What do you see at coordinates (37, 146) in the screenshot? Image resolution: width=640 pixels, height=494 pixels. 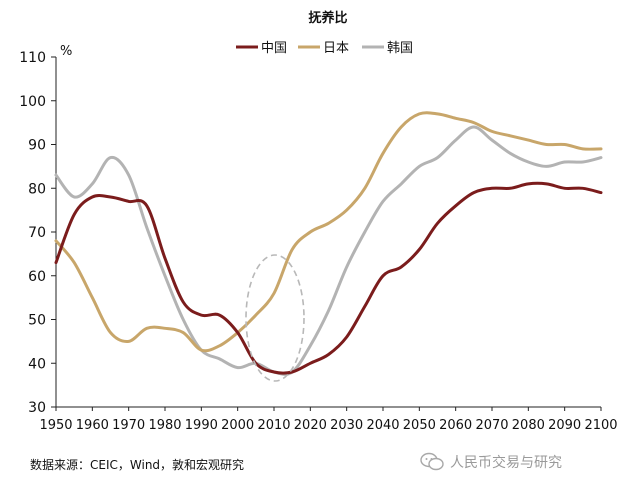 I see `y-tick-label: 90` at bounding box center [37, 146].